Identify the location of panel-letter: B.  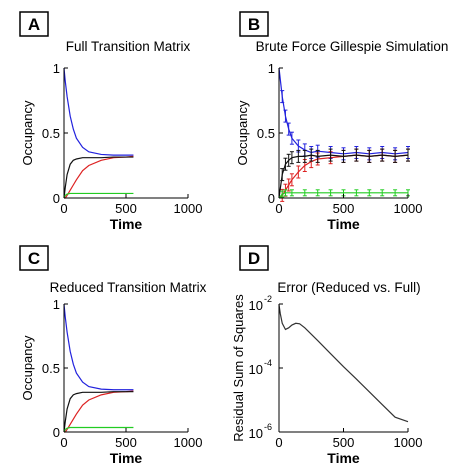
(254, 24).